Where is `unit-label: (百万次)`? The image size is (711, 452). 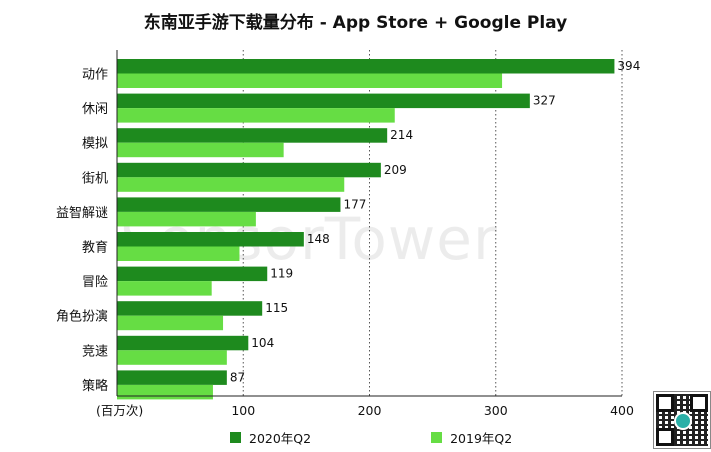 unit-label: (百万次) is located at coordinates (119, 410).